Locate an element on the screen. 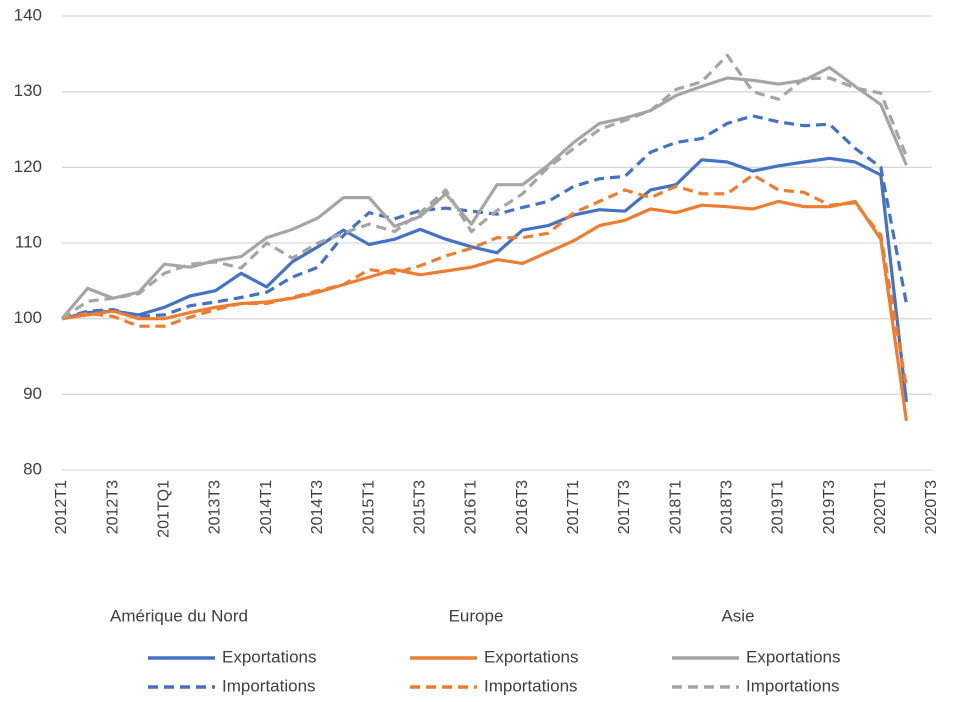 The width and height of the screenshot is (964, 702). legend-group: Amérique du Nord is located at coordinates (179, 615).